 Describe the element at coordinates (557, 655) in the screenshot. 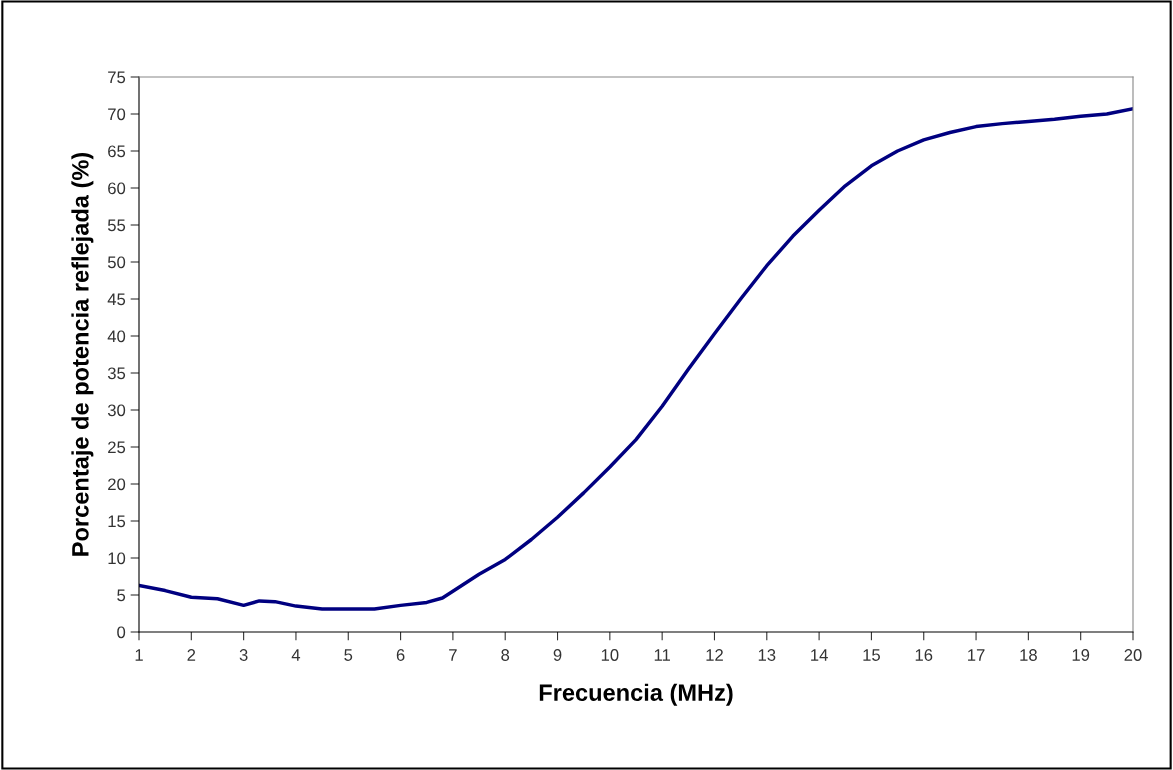

I see `x-tick-label: 9` at that location.